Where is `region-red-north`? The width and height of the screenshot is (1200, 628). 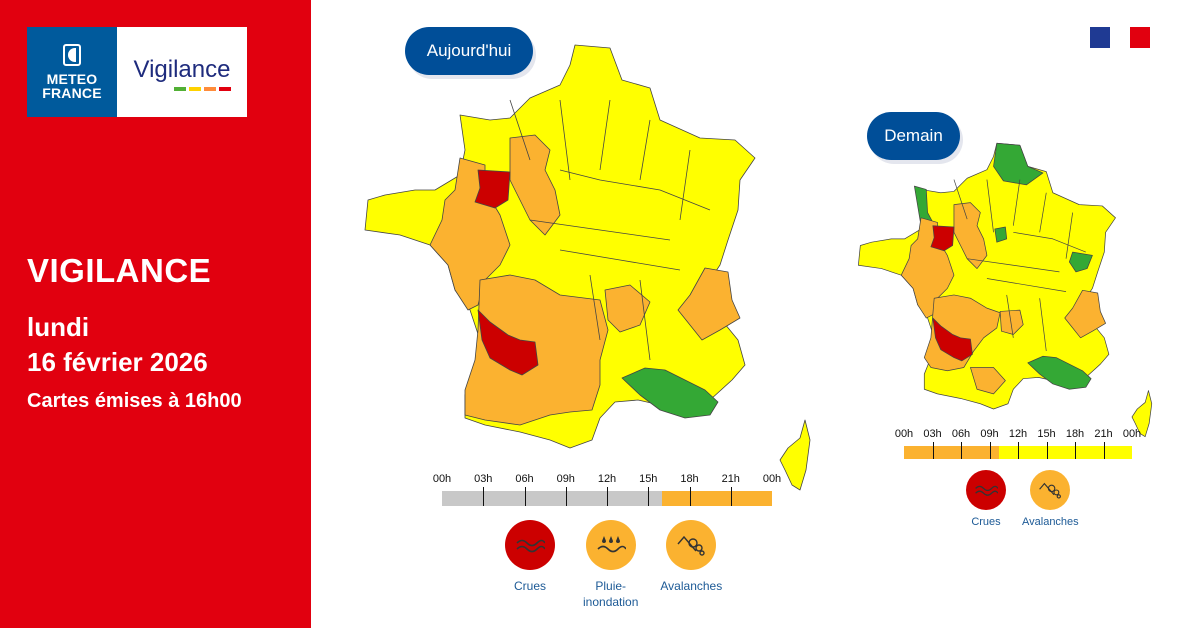
region-red-north is located at coordinates (492, 189).